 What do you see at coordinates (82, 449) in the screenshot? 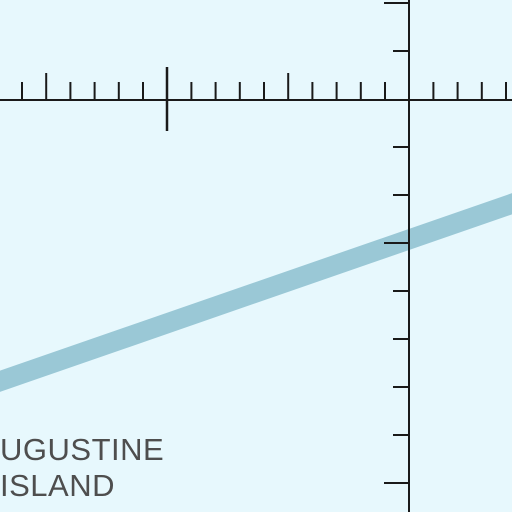
I see `island-label-line1: UGUSTINE` at bounding box center [82, 449].